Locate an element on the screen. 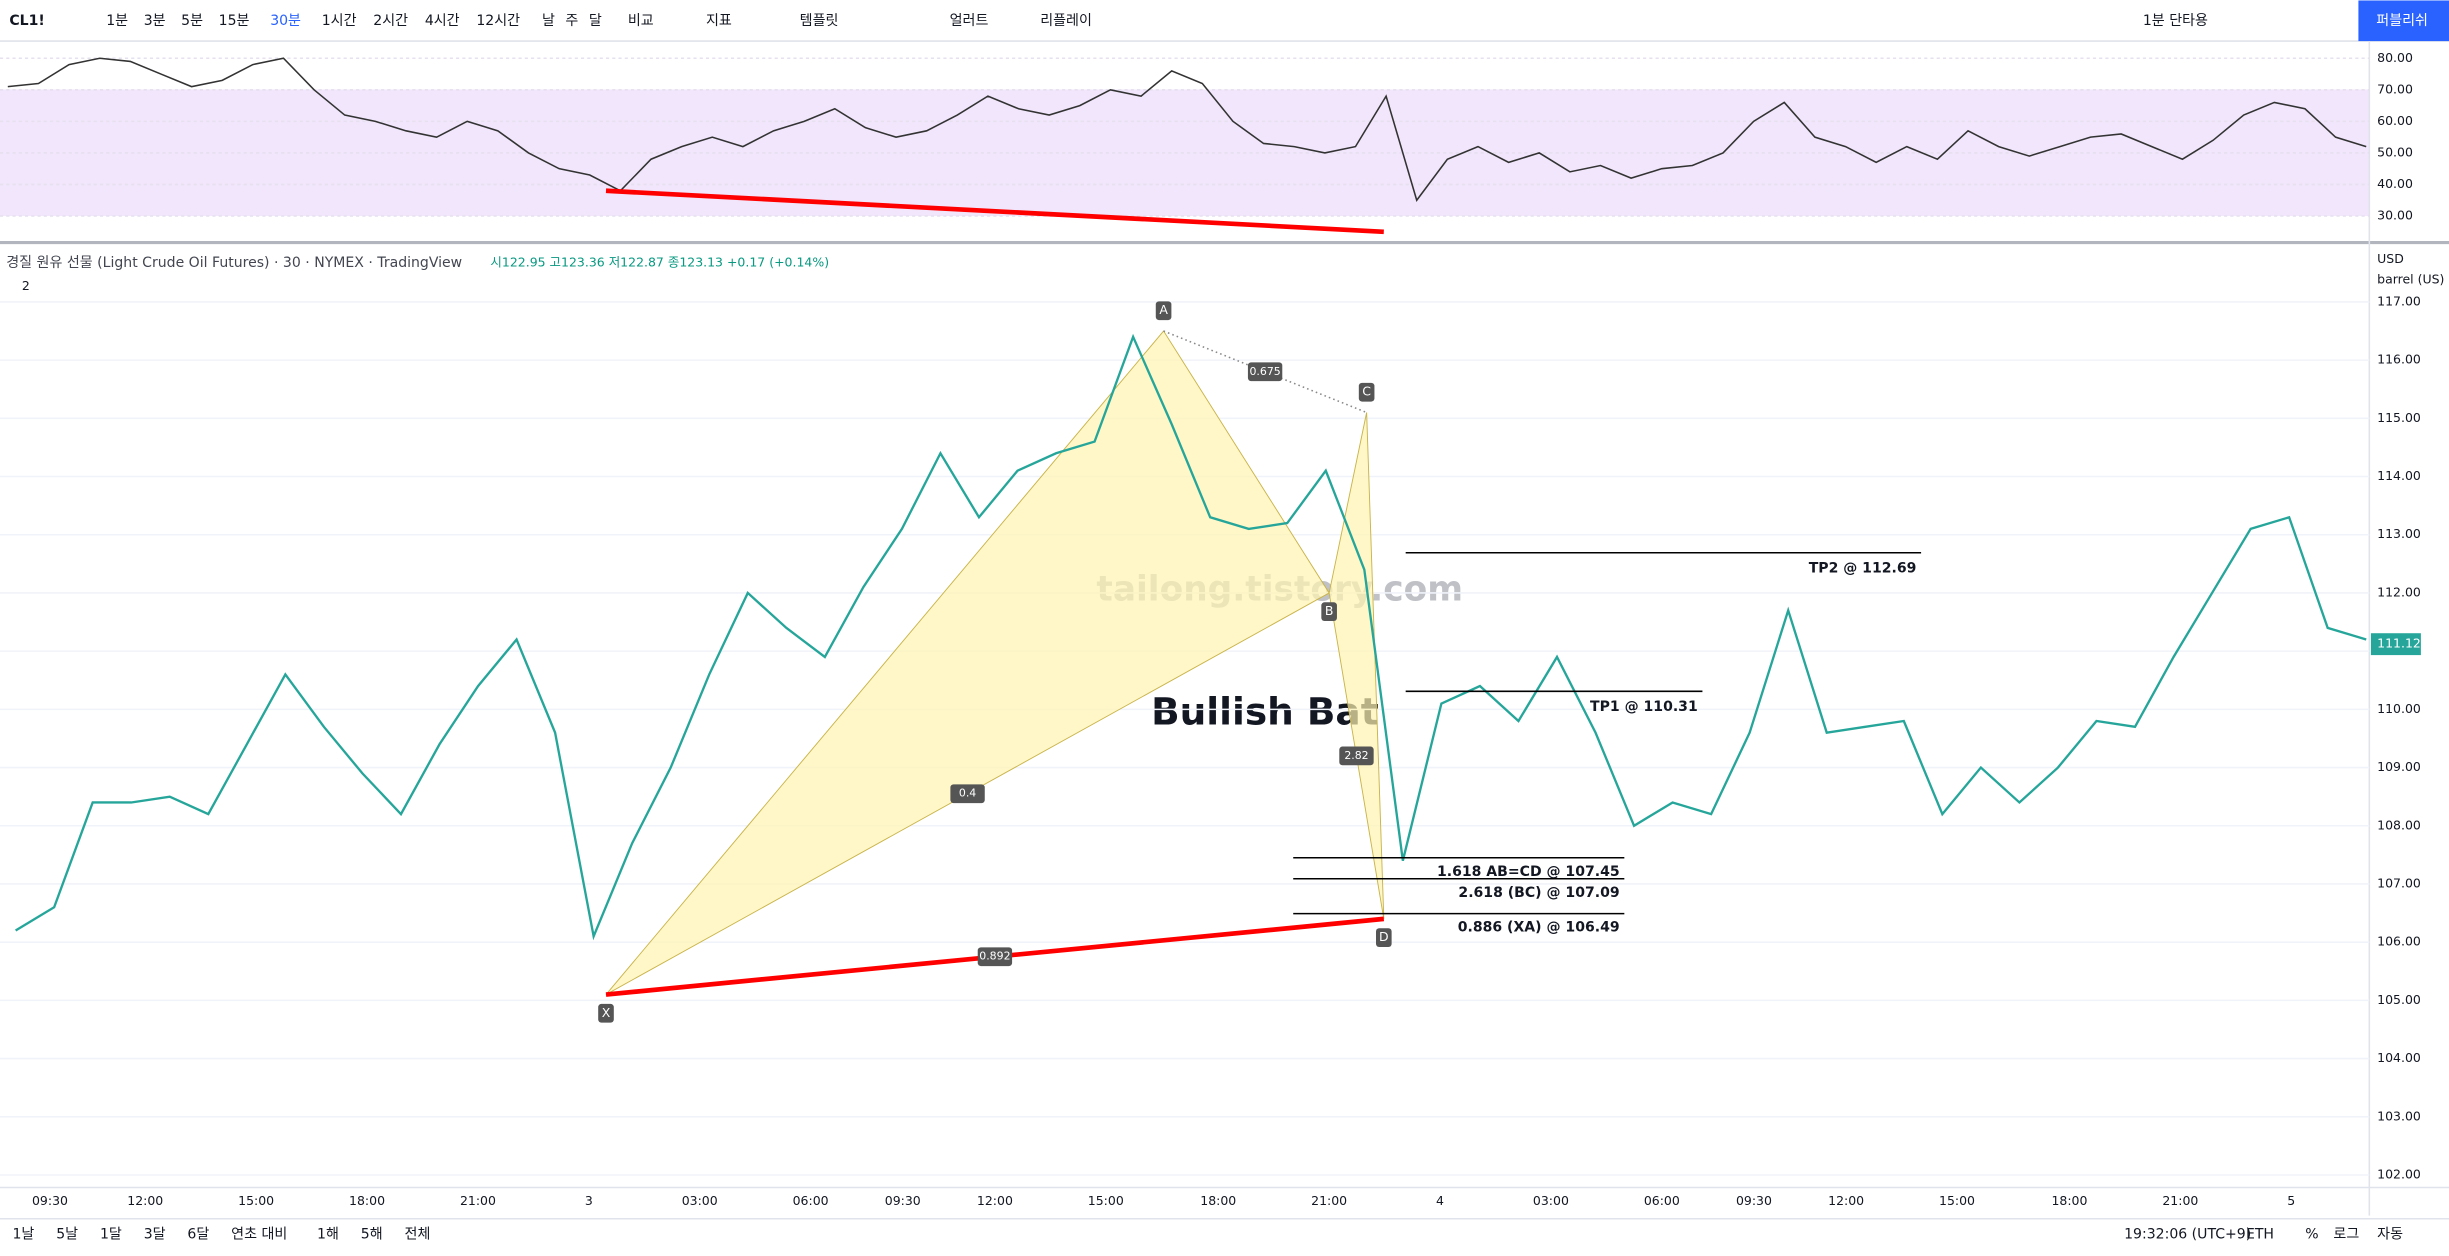  time-tick-label: 3 is located at coordinates (589, 1200).